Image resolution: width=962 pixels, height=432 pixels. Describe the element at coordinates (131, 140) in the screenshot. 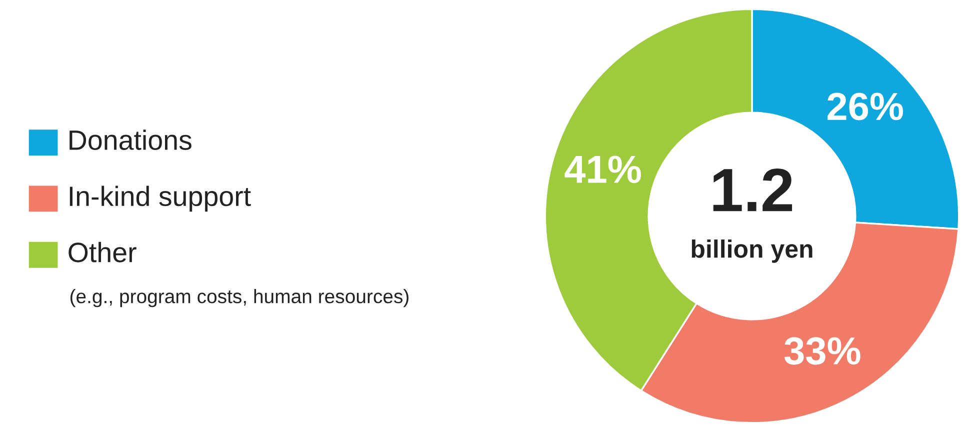

I see `legend-label: Donations` at that location.